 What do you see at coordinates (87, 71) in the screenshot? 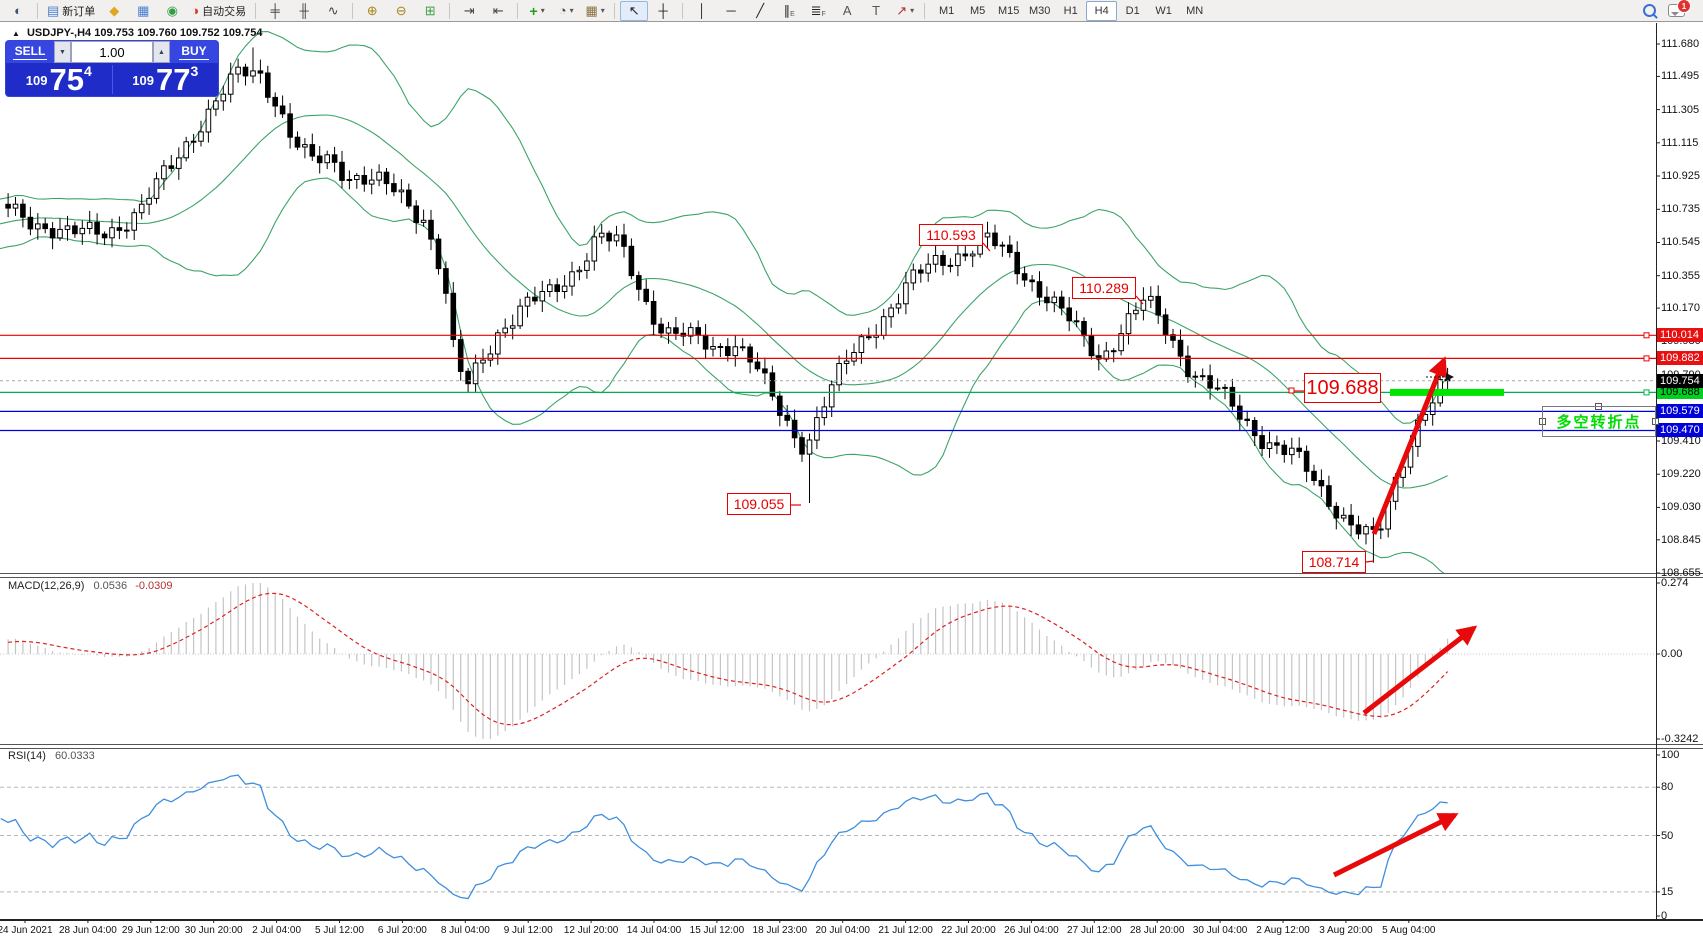
I see `sell-price-pip: 4` at bounding box center [87, 71].